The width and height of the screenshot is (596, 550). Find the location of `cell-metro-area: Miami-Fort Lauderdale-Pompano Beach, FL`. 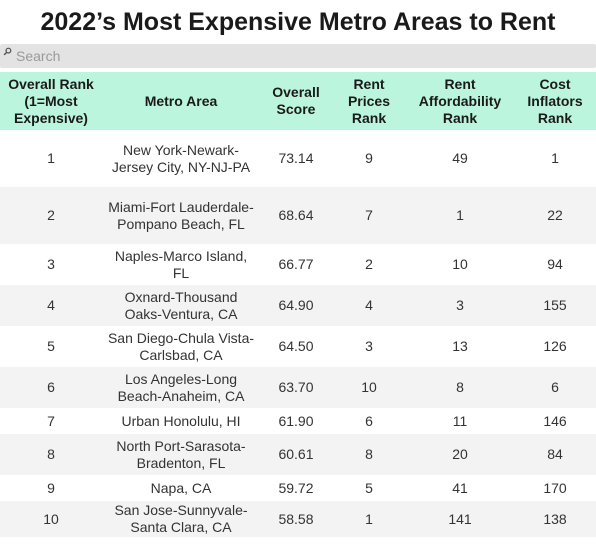

cell-metro-area: Miami-Fort Lauderdale-Pompano Beach, FL is located at coordinates (181, 215).